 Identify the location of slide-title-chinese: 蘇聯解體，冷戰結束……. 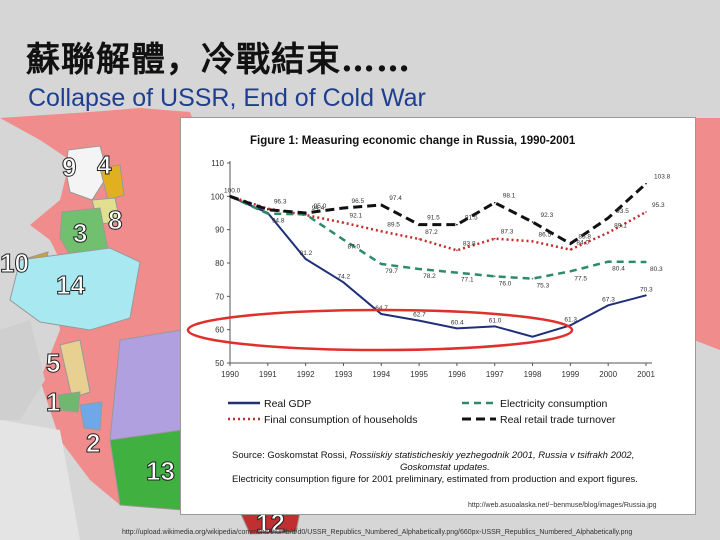
(218, 60).